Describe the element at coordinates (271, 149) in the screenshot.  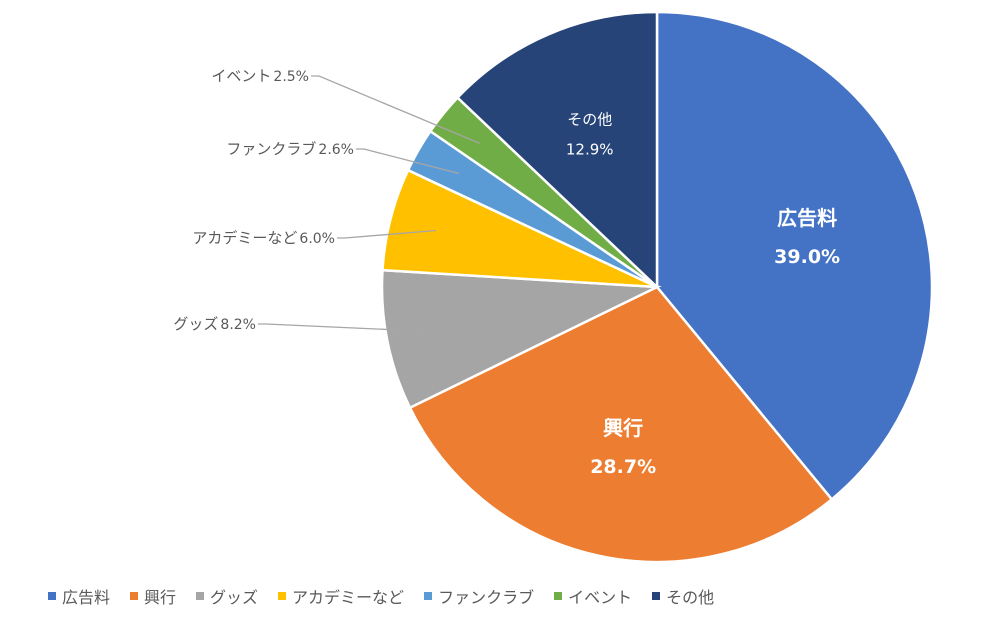
I see `data-label-category: ファンクラブ` at that location.